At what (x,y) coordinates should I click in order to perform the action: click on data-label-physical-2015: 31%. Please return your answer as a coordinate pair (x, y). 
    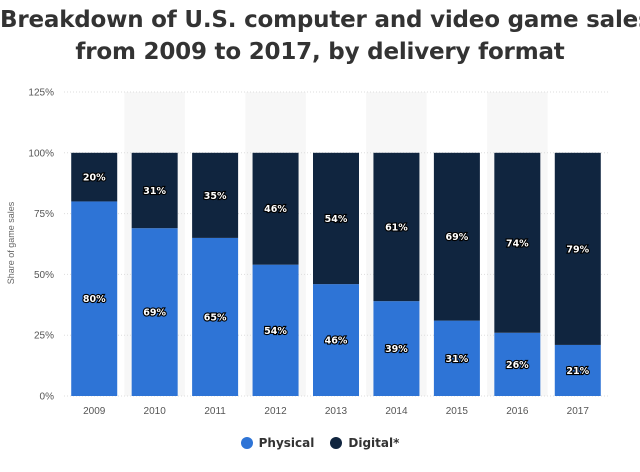
    Looking at the image, I should click on (457, 359).